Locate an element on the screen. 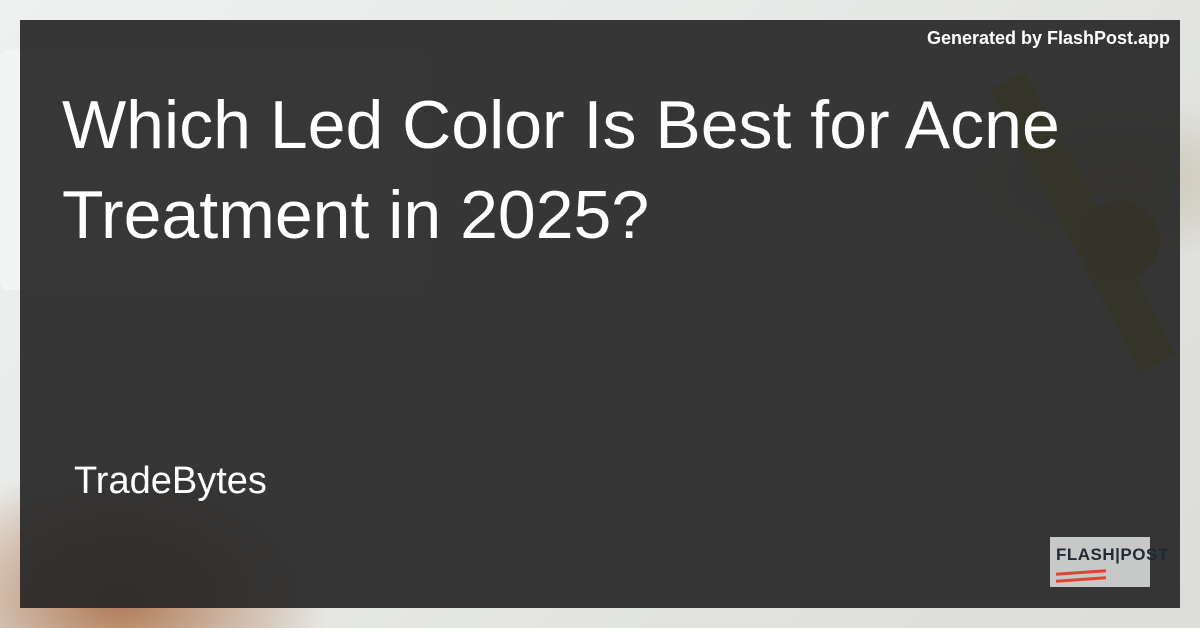  logo-text: FLASH|POST is located at coordinates (1112, 554).